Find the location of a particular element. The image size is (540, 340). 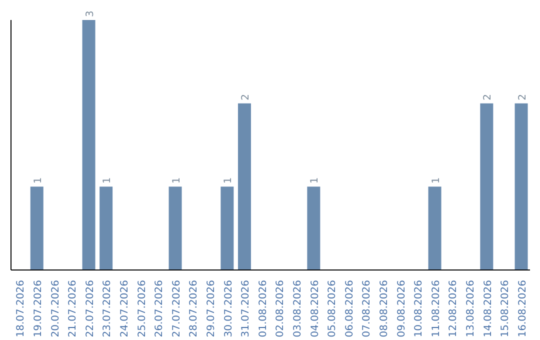

x-tick-label: 15.08.2026 is located at coordinates (506, 309).